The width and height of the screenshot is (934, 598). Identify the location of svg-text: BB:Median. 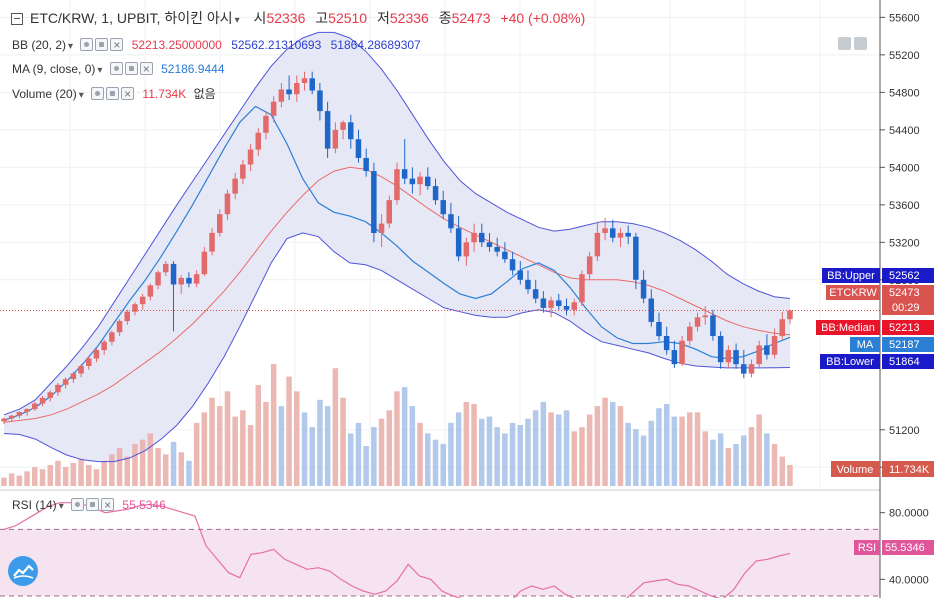
(848, 328).